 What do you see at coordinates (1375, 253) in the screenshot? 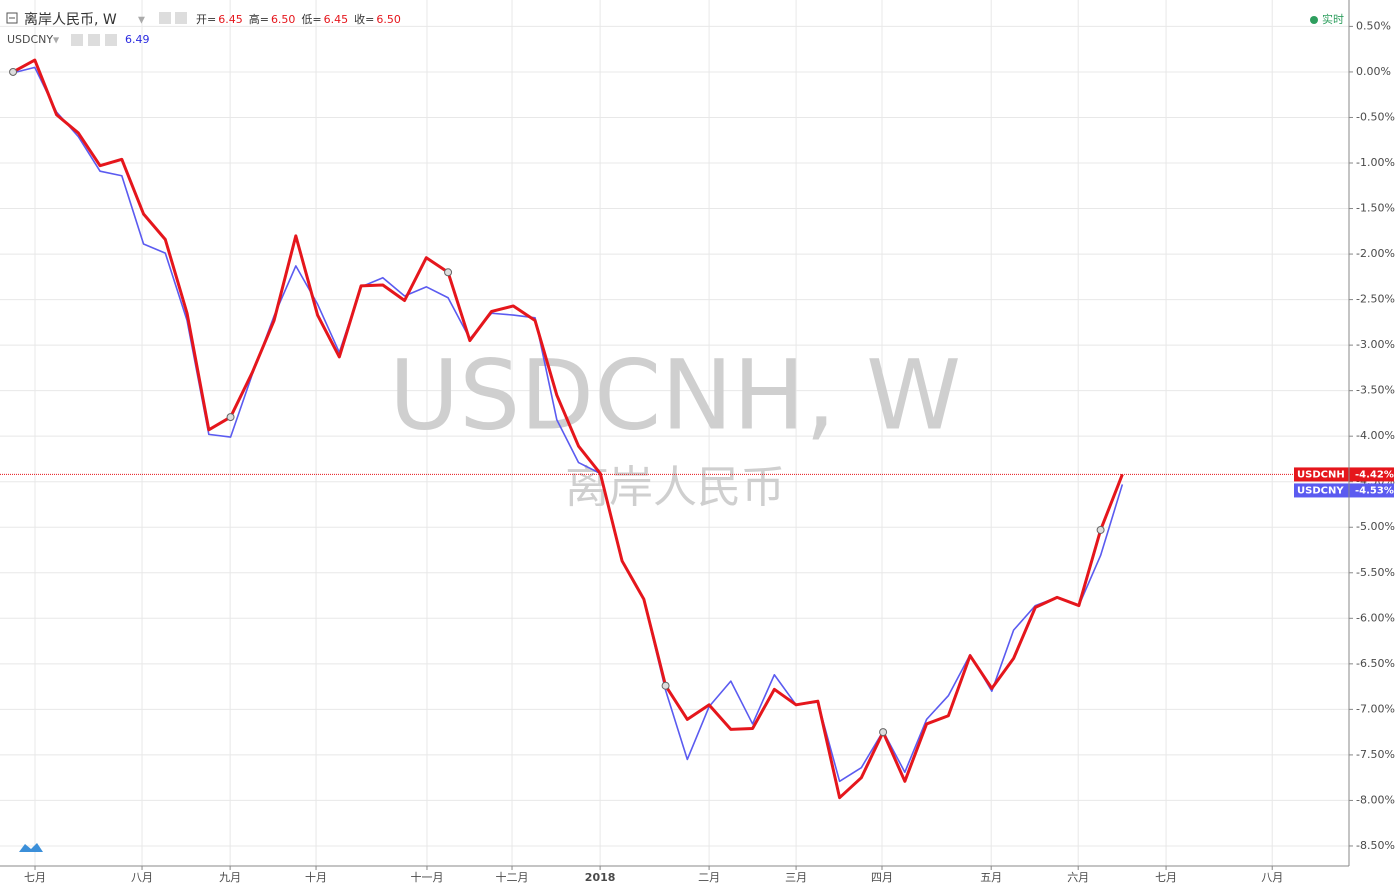
I see `y-tick-label: -2.00%` at bounding box center [1375, 253].